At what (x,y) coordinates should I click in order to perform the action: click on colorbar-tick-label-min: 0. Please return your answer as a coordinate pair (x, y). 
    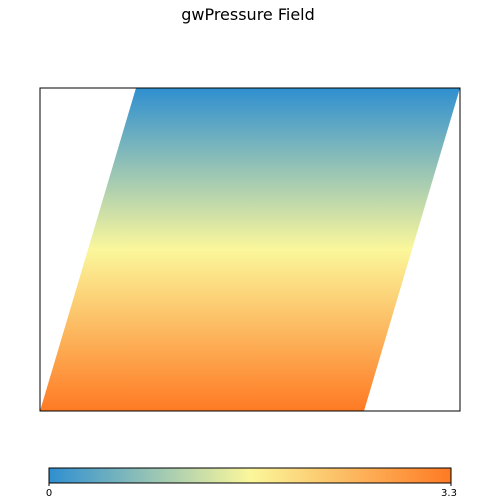
    Looking at the image, I should click on (49, 493).